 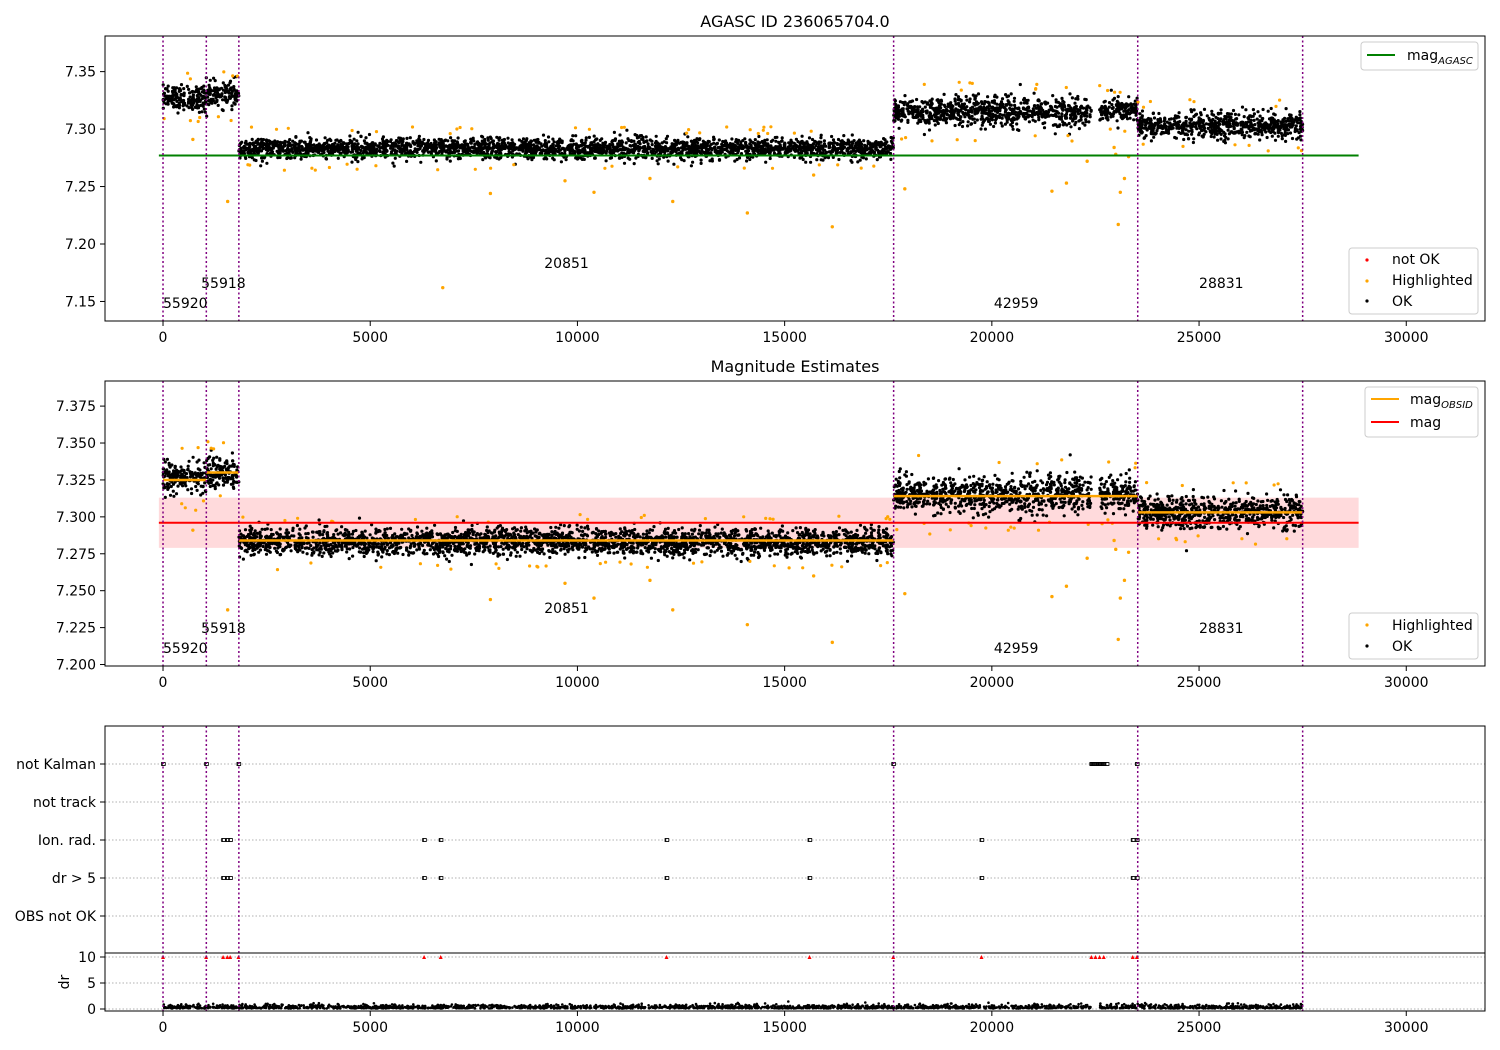 I want to click on highlighted-outlier, so click(x=227, y=201).